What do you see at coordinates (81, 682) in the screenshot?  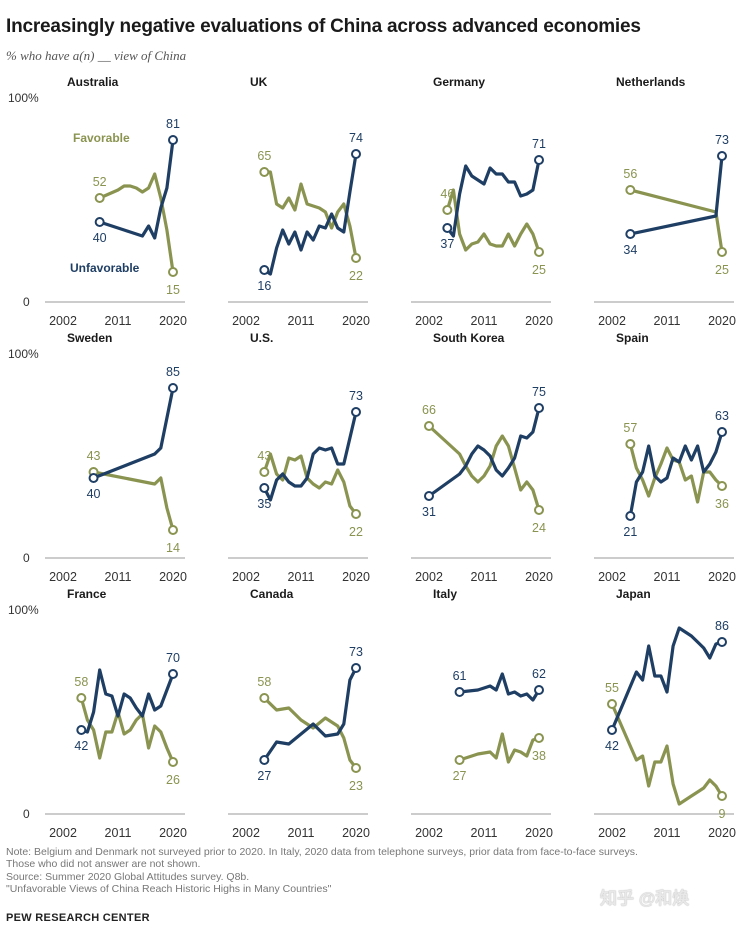 I see `favorable-first-label: 58` at bounding box center [81, 682].